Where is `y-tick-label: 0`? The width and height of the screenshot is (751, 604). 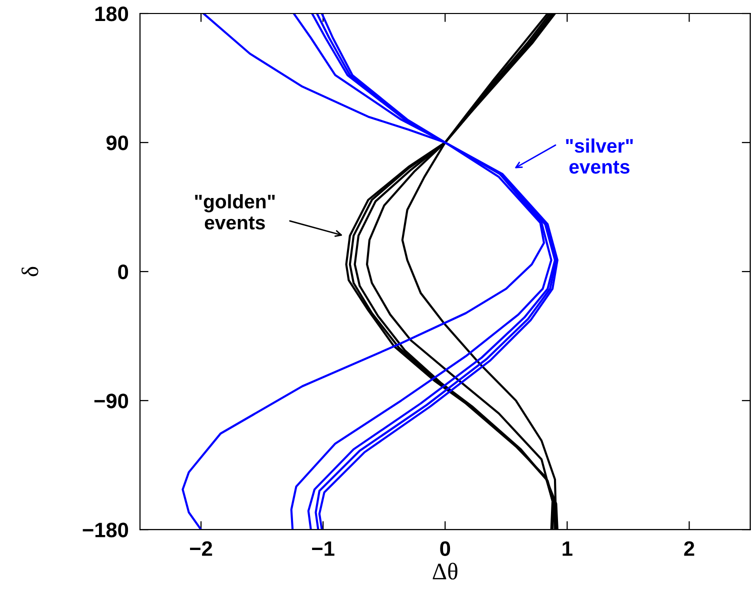
y-tick-label: 0 is located at coordinates (123, 272).